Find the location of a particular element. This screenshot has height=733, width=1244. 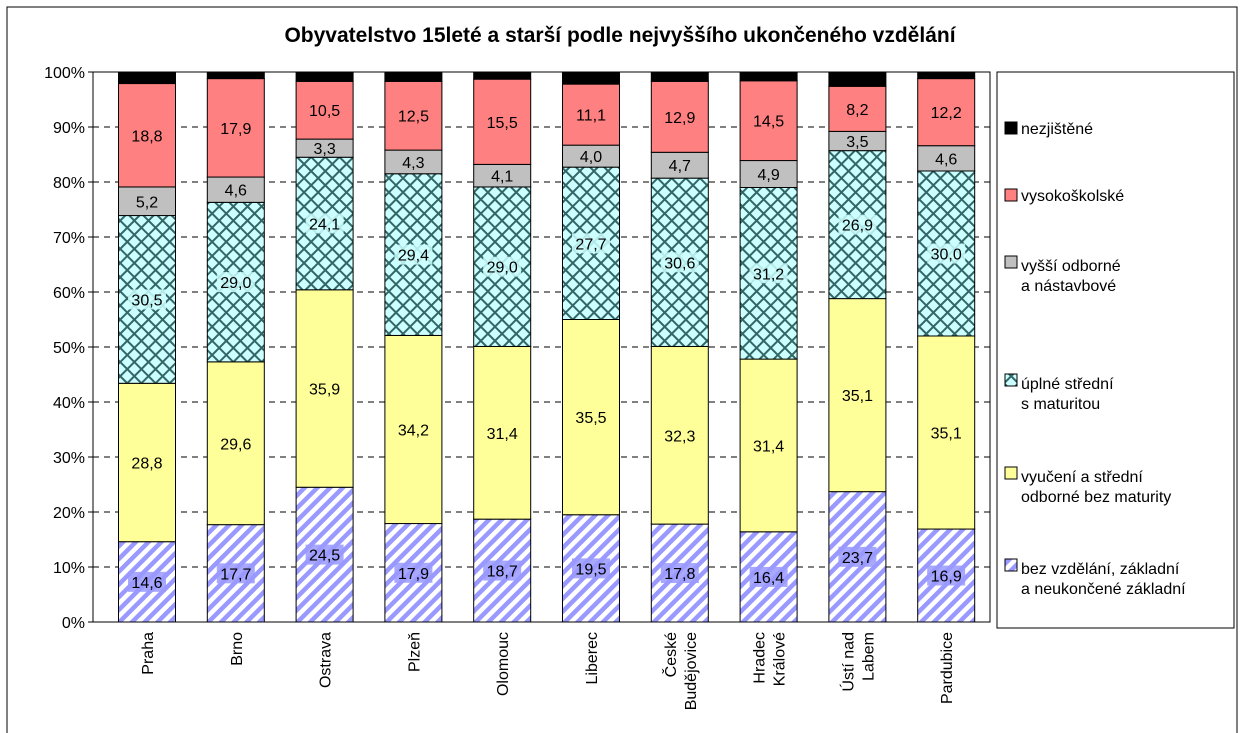

data-label: 18,8 is located at coordinates (146, 136).